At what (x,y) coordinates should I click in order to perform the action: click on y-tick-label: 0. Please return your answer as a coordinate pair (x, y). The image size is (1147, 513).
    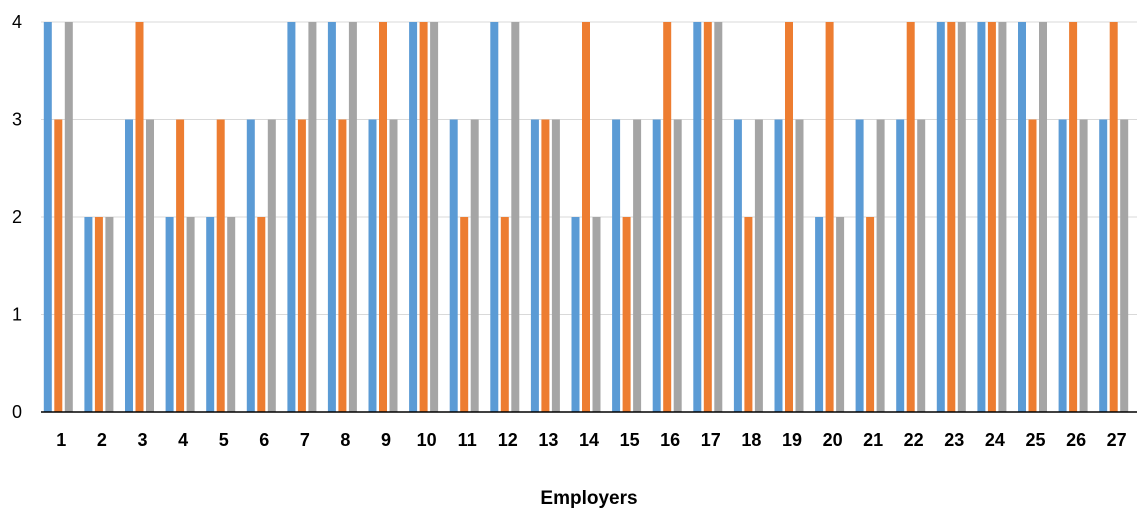
    Looking at the image, I should click on (17, 412).